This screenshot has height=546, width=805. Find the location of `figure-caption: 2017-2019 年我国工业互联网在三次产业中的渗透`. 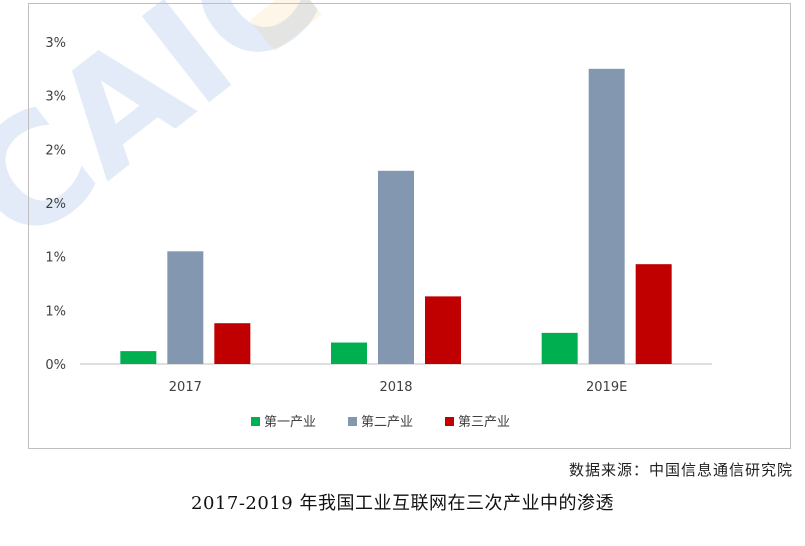

figure-caption: 2017-2019 年我国工业互联网在三次产业中的渗透 is located at coordinates (402, 502).